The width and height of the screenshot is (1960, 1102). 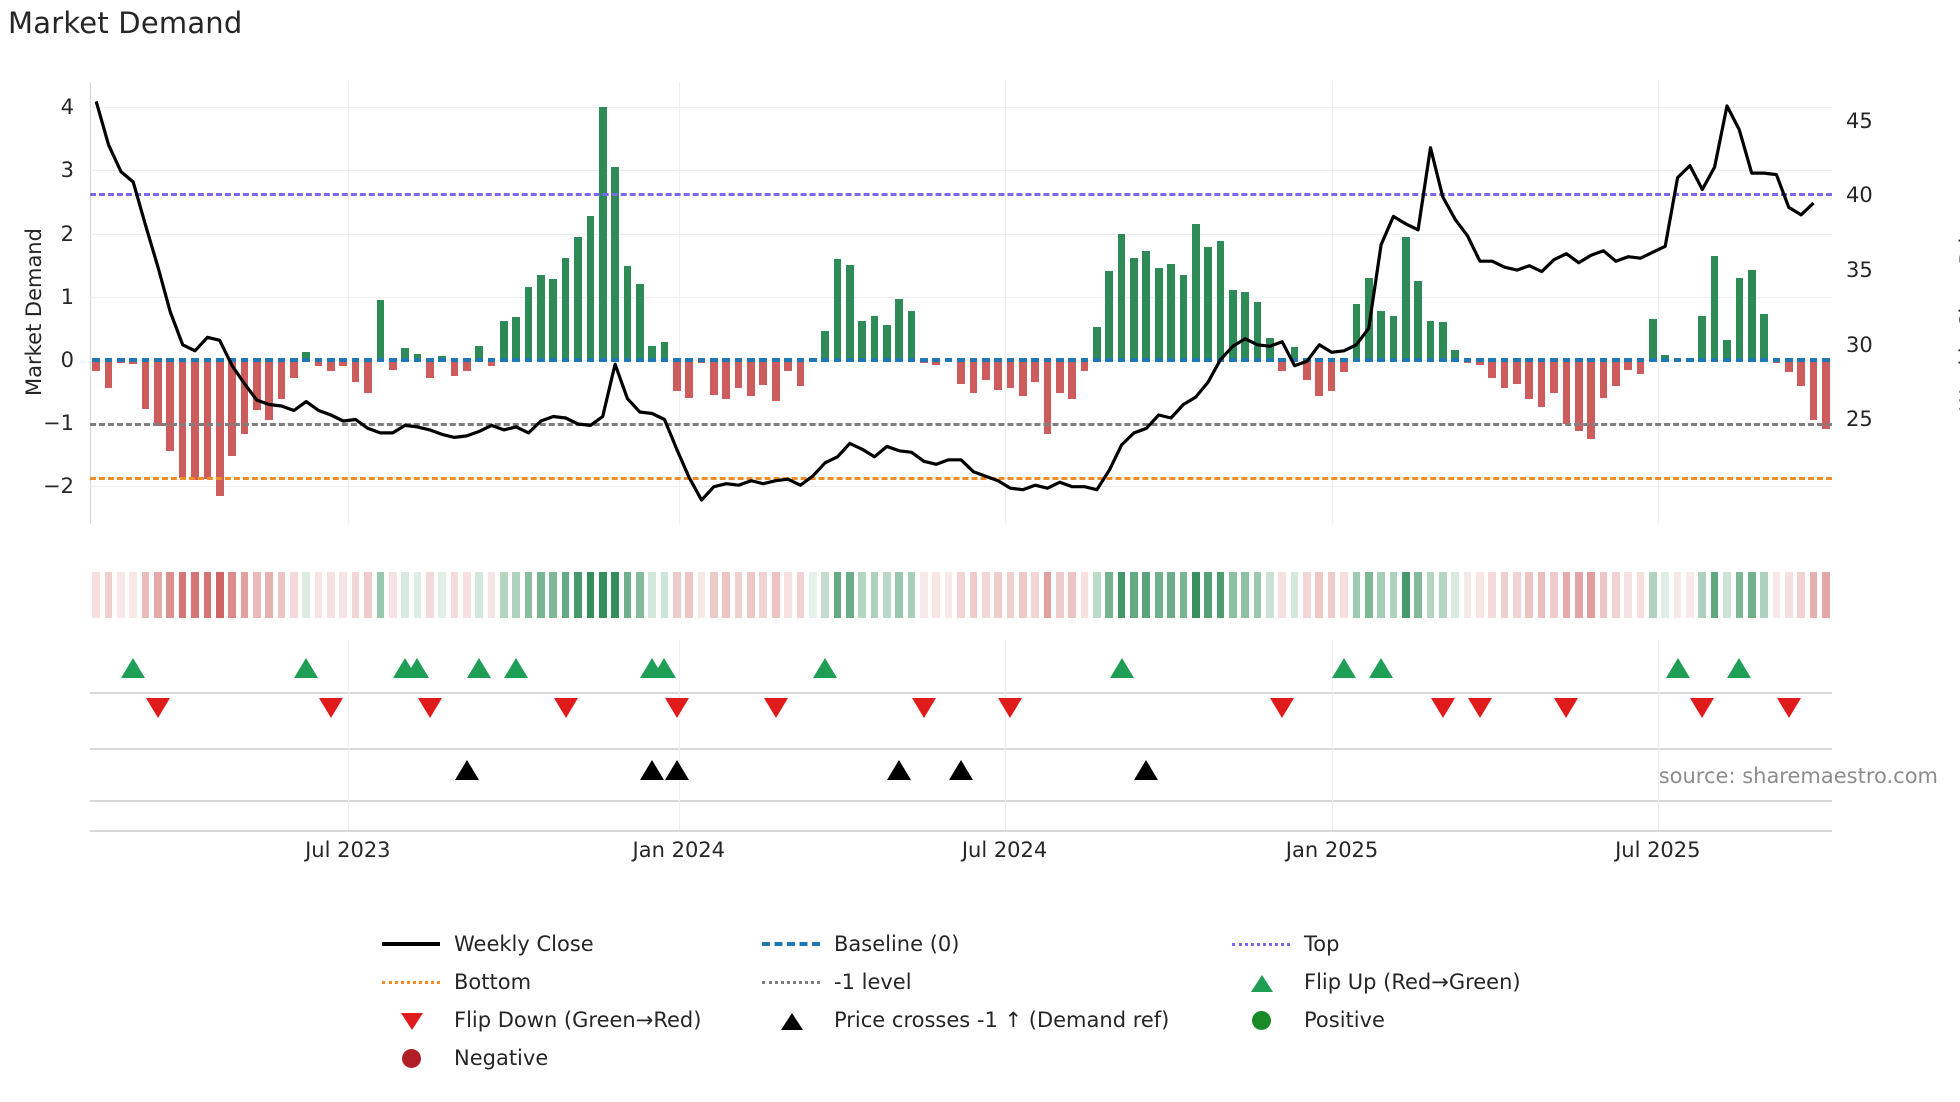 What do you see at coordinates (995, 944) in the screenshot?
I see `legend-item: Baseline (0)` at bounding box center [995, 944].